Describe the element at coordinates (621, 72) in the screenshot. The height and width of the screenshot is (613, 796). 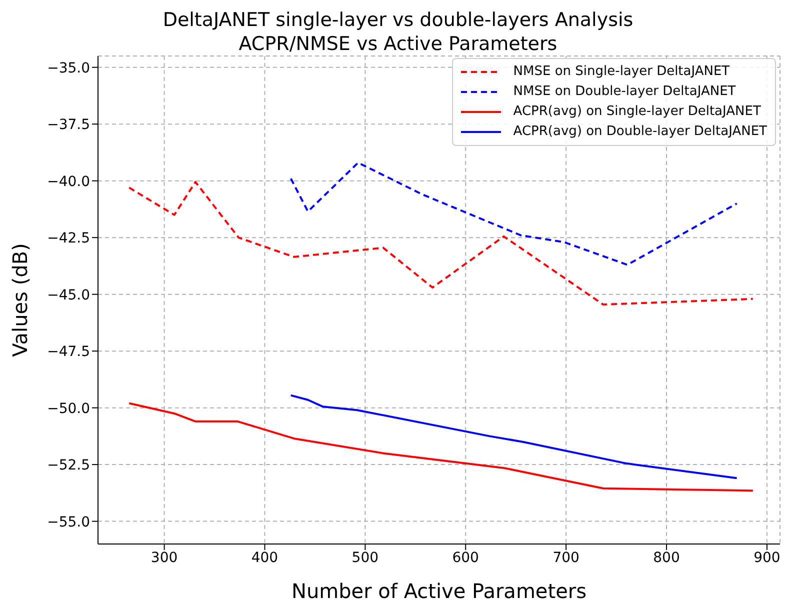
I see `legend-label: NMSE on Single-layer DeltaJANET` at that location.